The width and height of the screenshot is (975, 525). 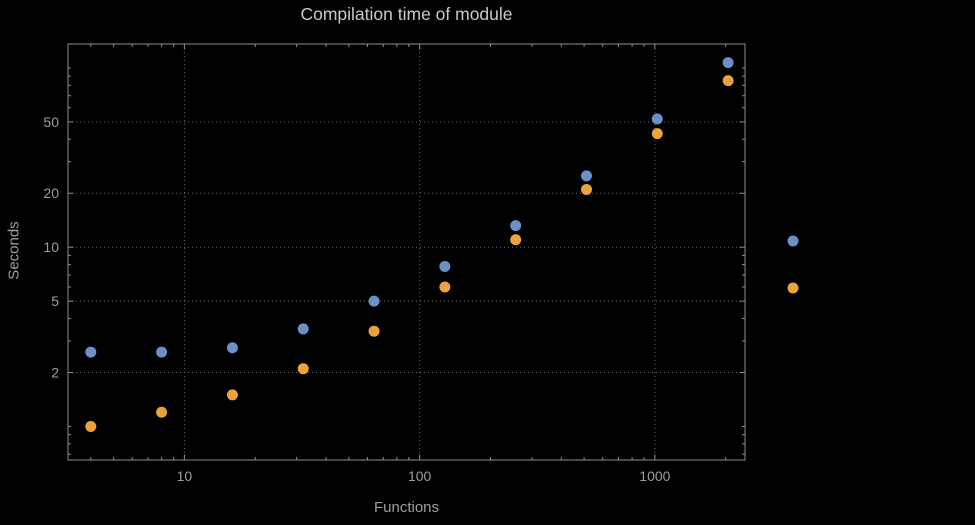 I want to click on y-axis-label: Seconds, so click(x=14, y=250).